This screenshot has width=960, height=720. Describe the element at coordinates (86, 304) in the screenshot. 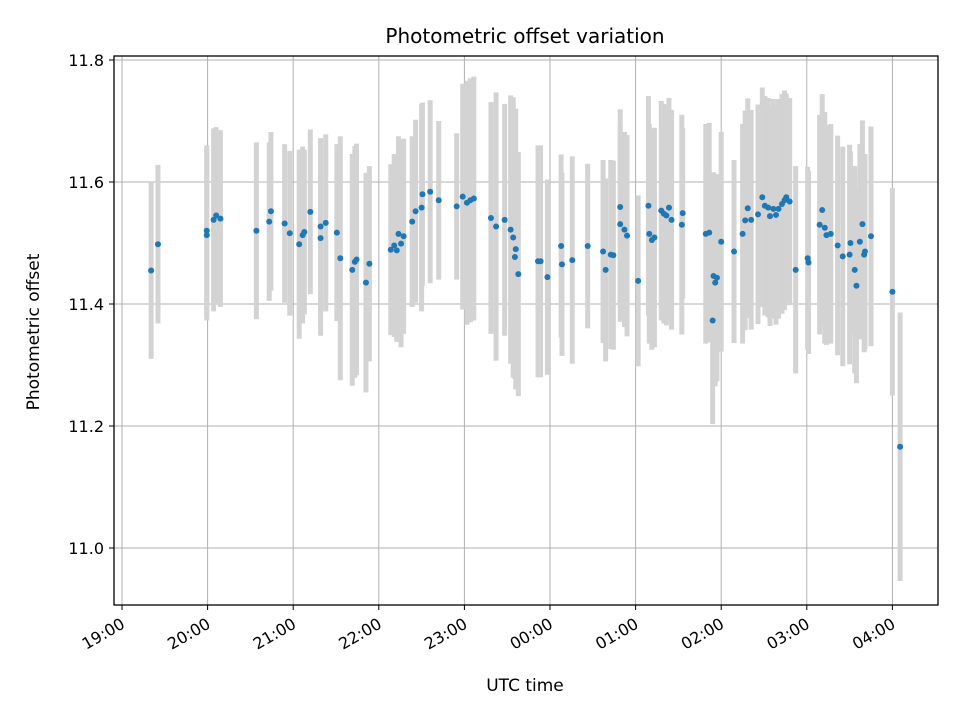

I see `y-tick-label: 11.4` at that location.